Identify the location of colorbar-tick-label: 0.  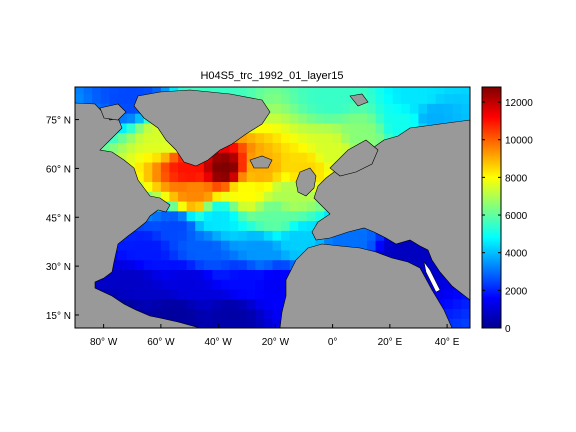
(508, 329).